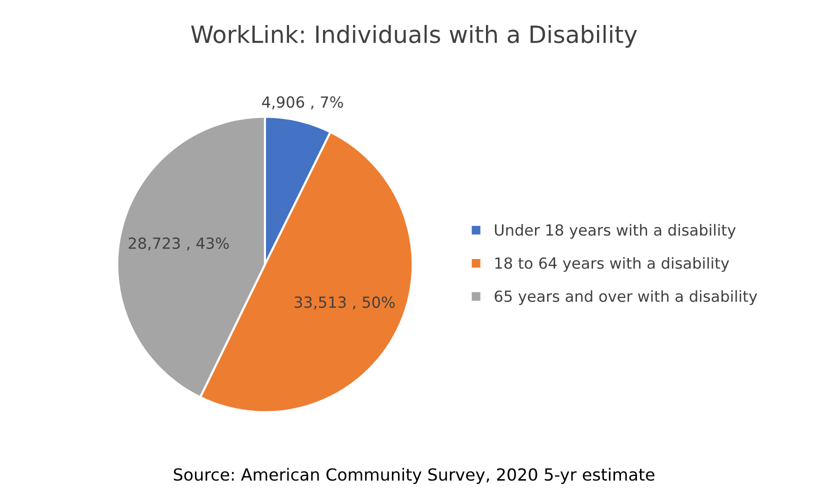  What do you see at coordinates (615, 231) in the screenshot?
I see `legend-label: Under 18 years with a disability` at bounding box center [615, 231].